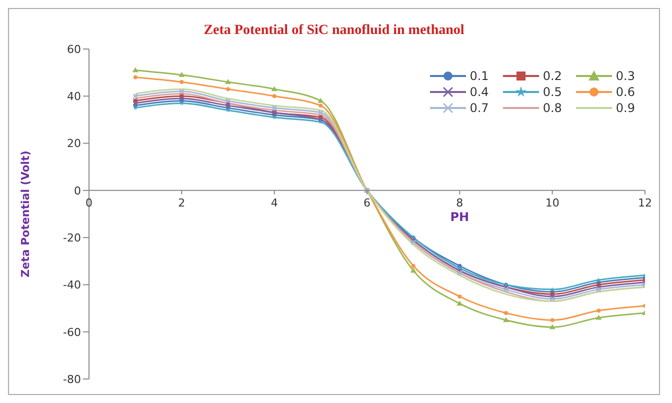 This screenshot has width=672, height=403. I want to click on legend-label: 0.5, so click(552, 92).